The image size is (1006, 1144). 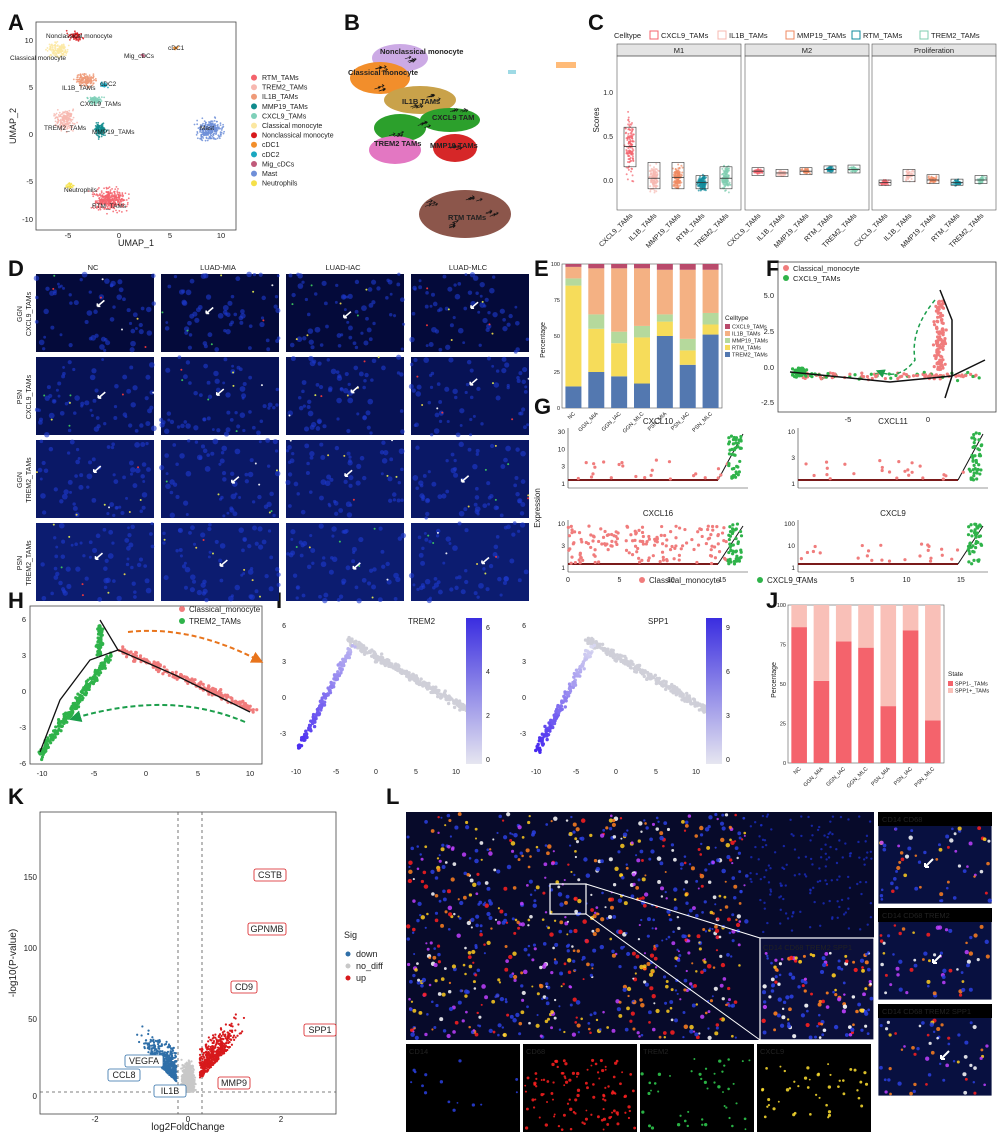 I want to click on legend-label: CXCL9_TAMs, so click(x=749, y=328).